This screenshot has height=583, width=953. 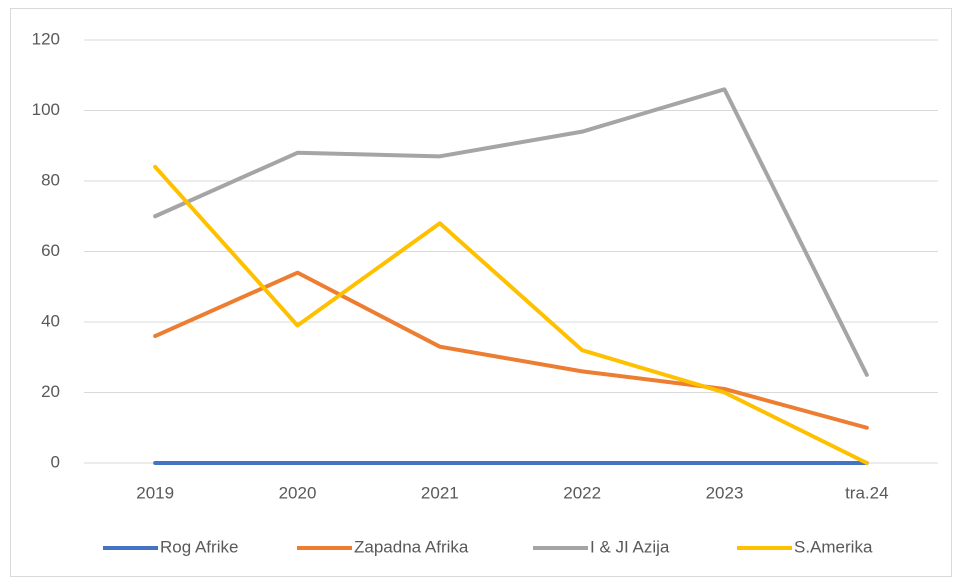 I want to click on x-tick-label: 2021, so click(x=440, y=492).